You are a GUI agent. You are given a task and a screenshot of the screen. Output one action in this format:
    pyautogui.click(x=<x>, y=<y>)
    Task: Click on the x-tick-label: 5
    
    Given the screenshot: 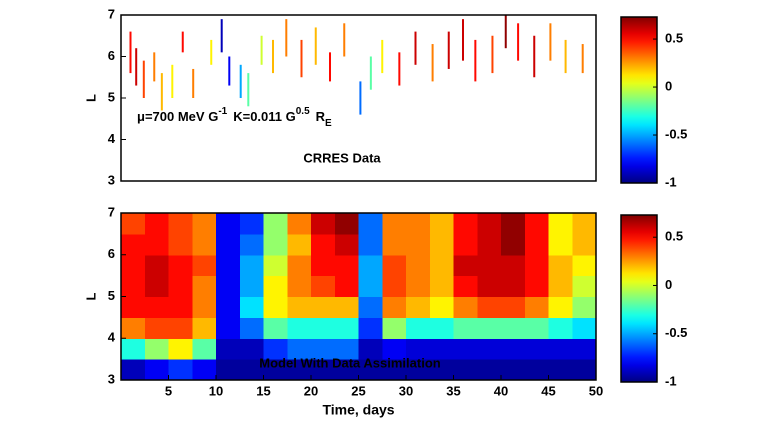 What is the action you would take?
    pyautogui.click(x=168, y=390)
    